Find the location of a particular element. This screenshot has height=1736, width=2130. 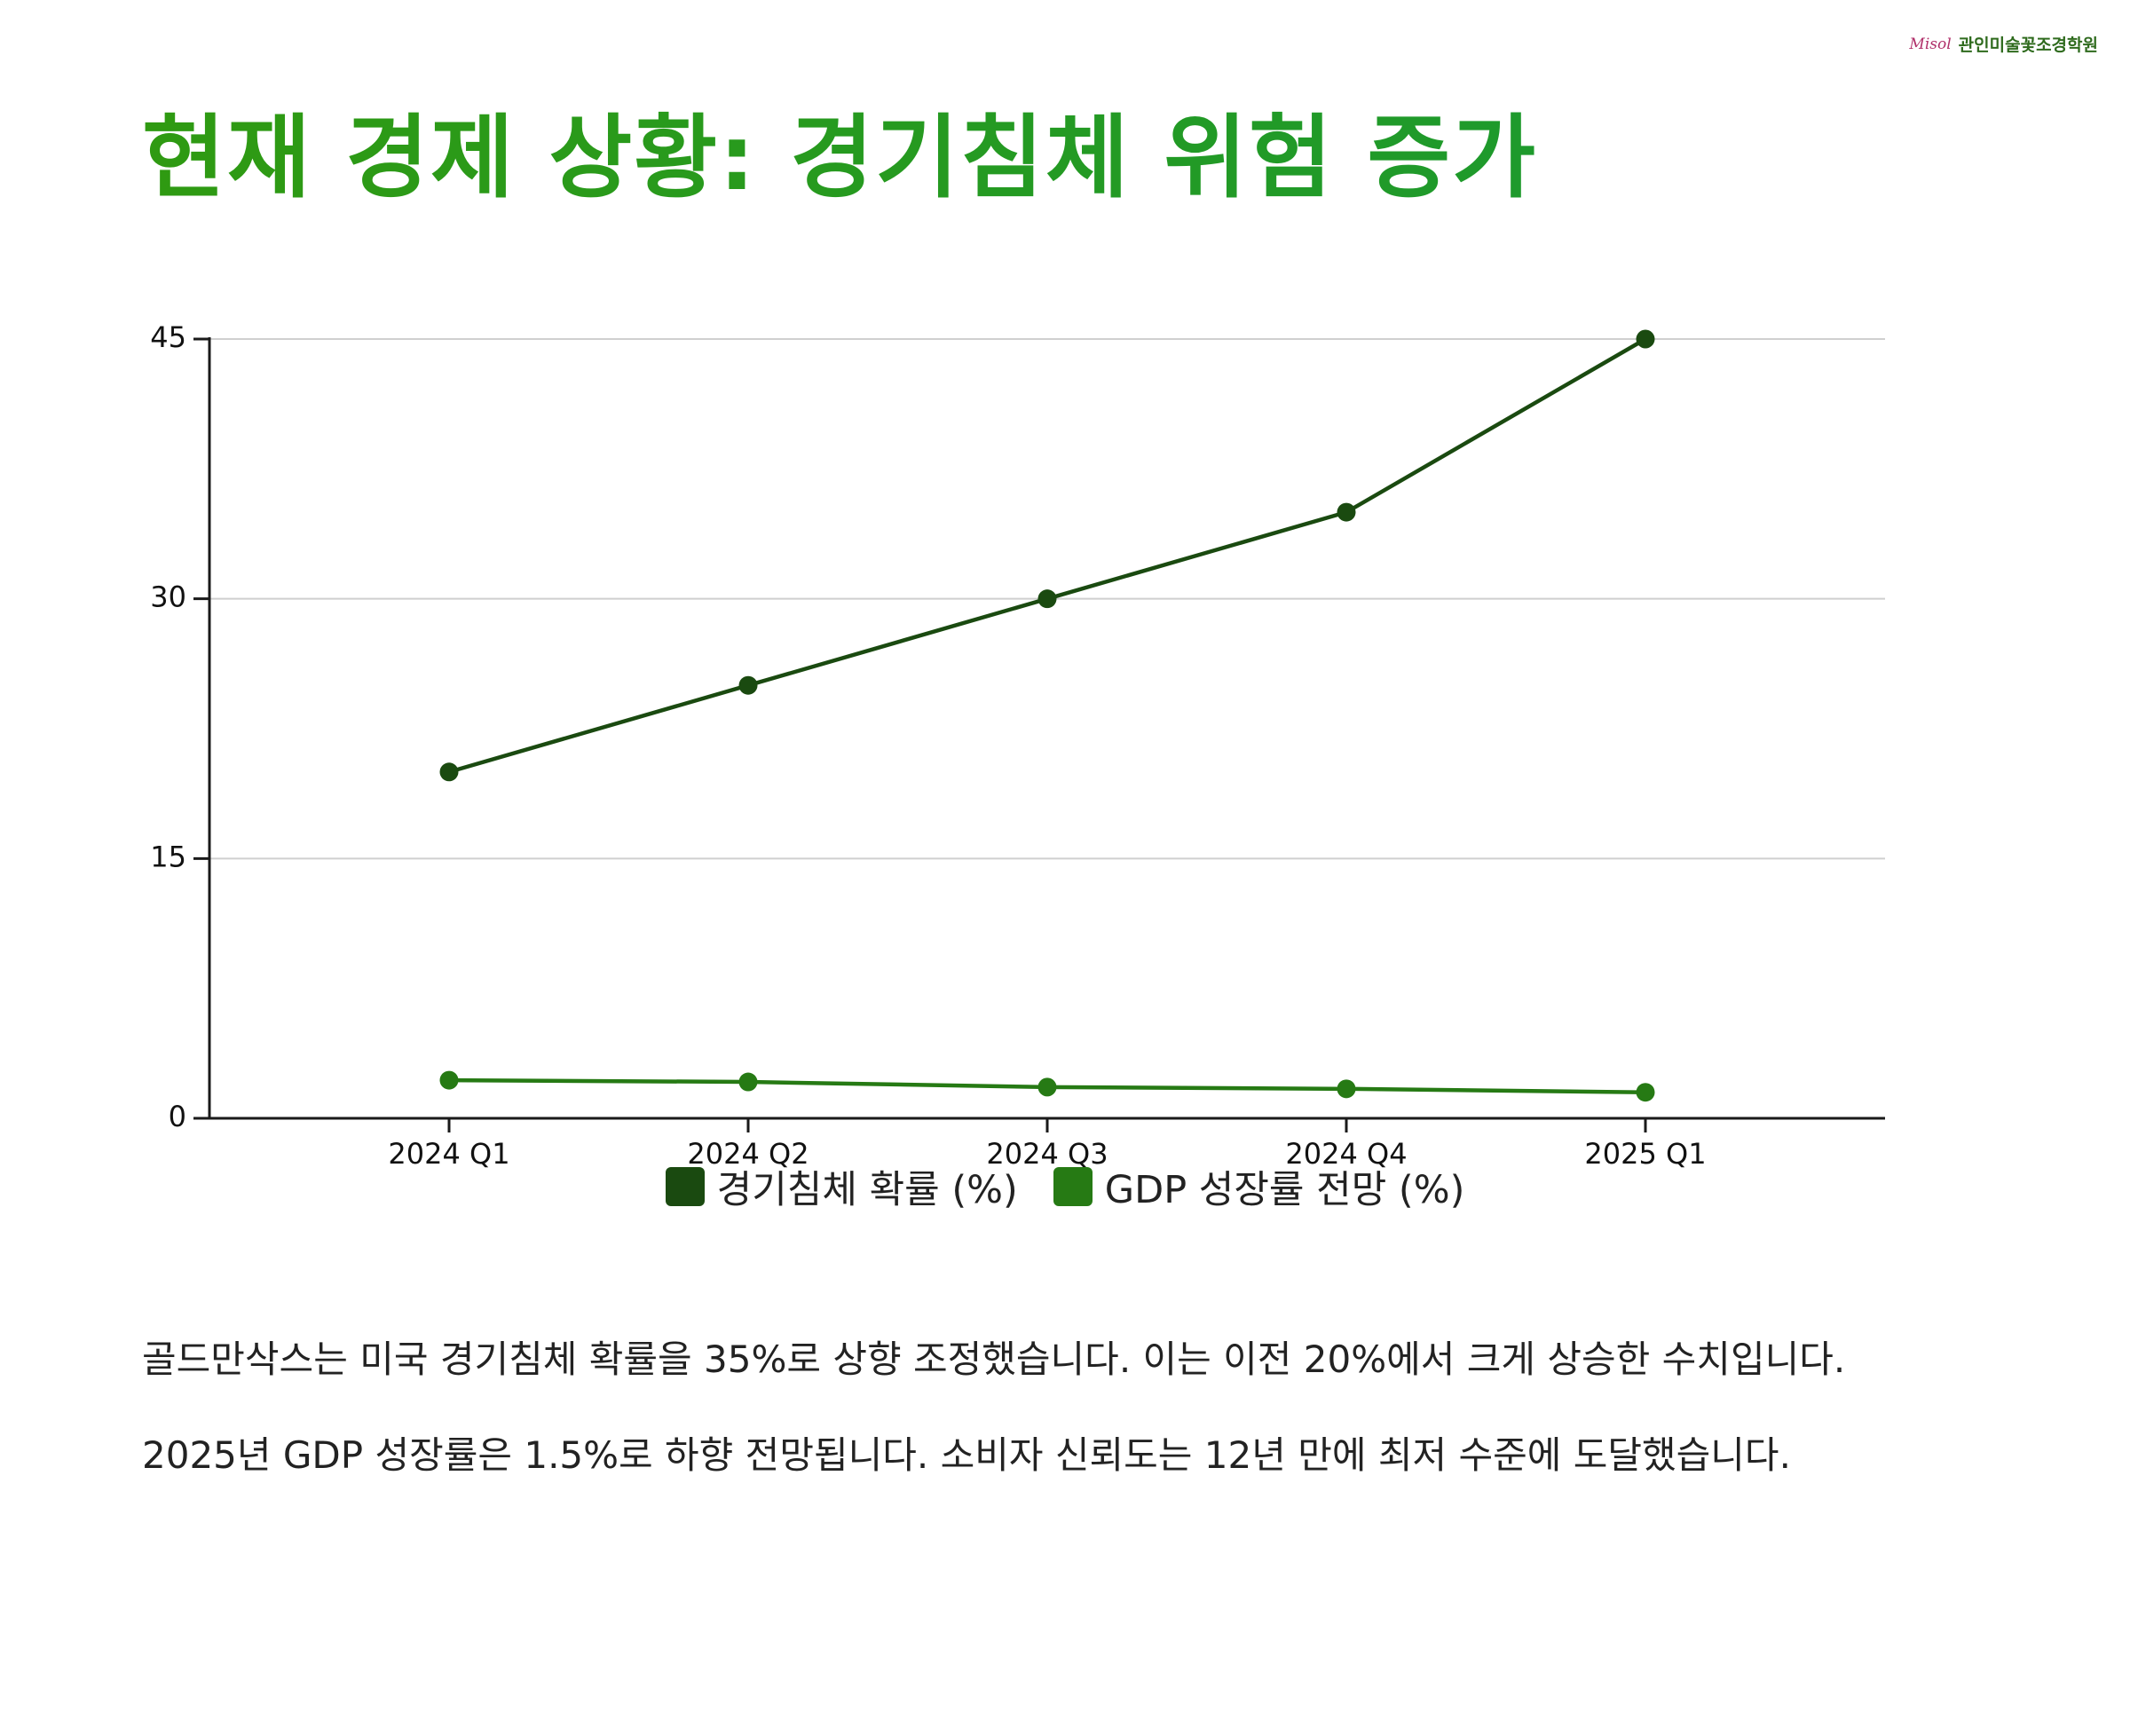

legend-label-recession: 경기침체 확률 (%) is located at coordinates (867, 1190).